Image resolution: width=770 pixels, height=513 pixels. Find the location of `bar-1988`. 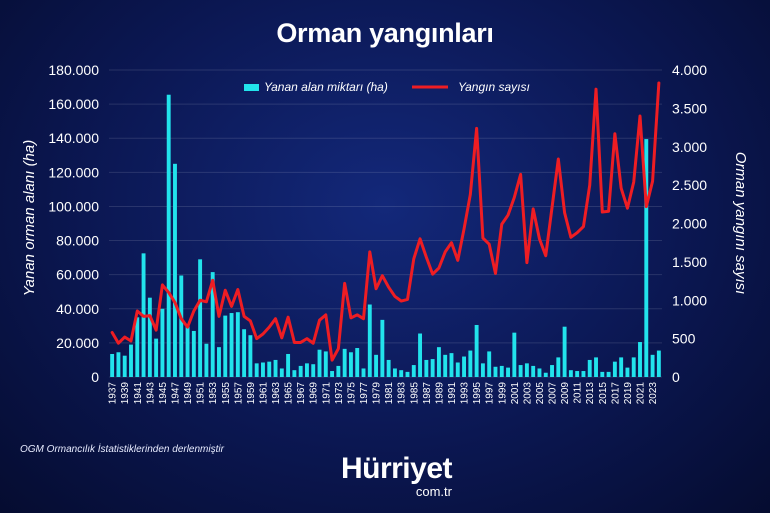

bar-1988 is located at coordinates (432, 368).